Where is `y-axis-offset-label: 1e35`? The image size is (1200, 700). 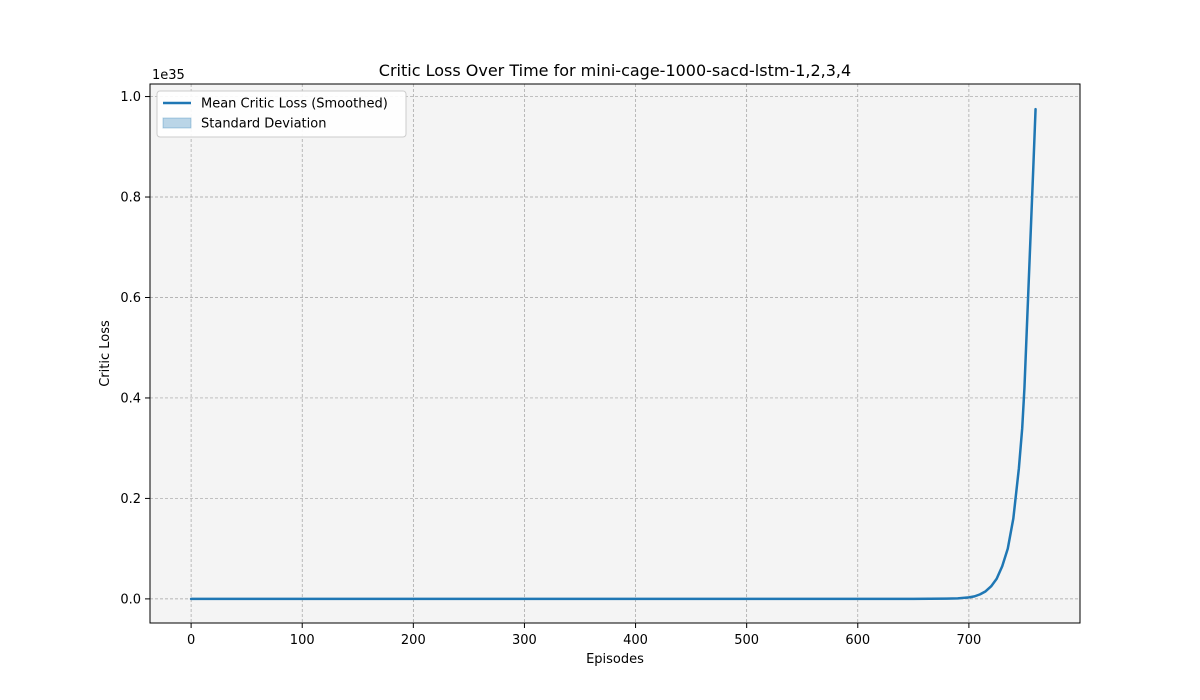 y-axis-offset-label: 1e35 is located at coordinates (168, 75).